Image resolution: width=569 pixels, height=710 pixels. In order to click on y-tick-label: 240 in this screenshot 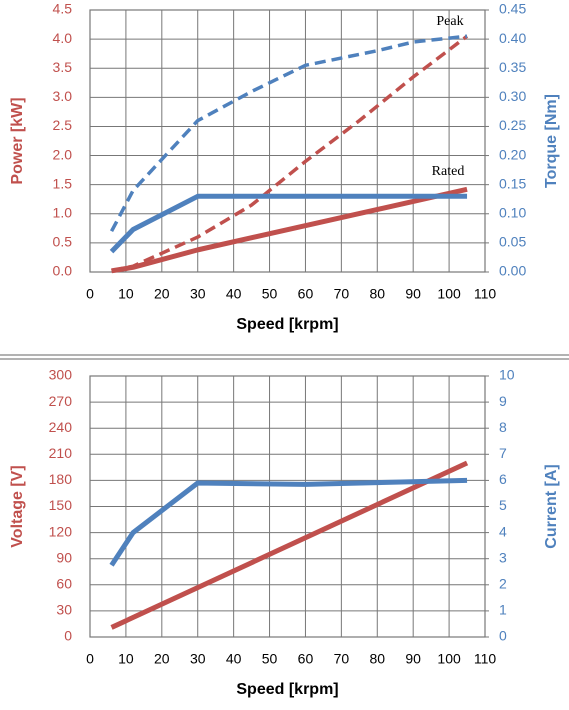, I will do `click(61, 427)`.